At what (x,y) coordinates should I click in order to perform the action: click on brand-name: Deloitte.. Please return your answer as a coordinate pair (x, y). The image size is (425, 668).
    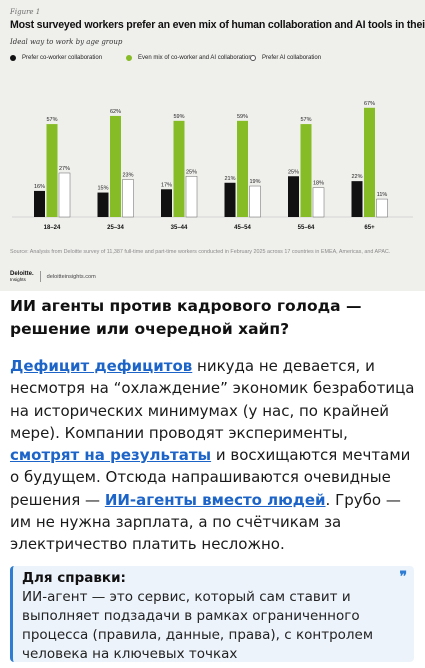
    Looking at the image, I should click on (22, 274).